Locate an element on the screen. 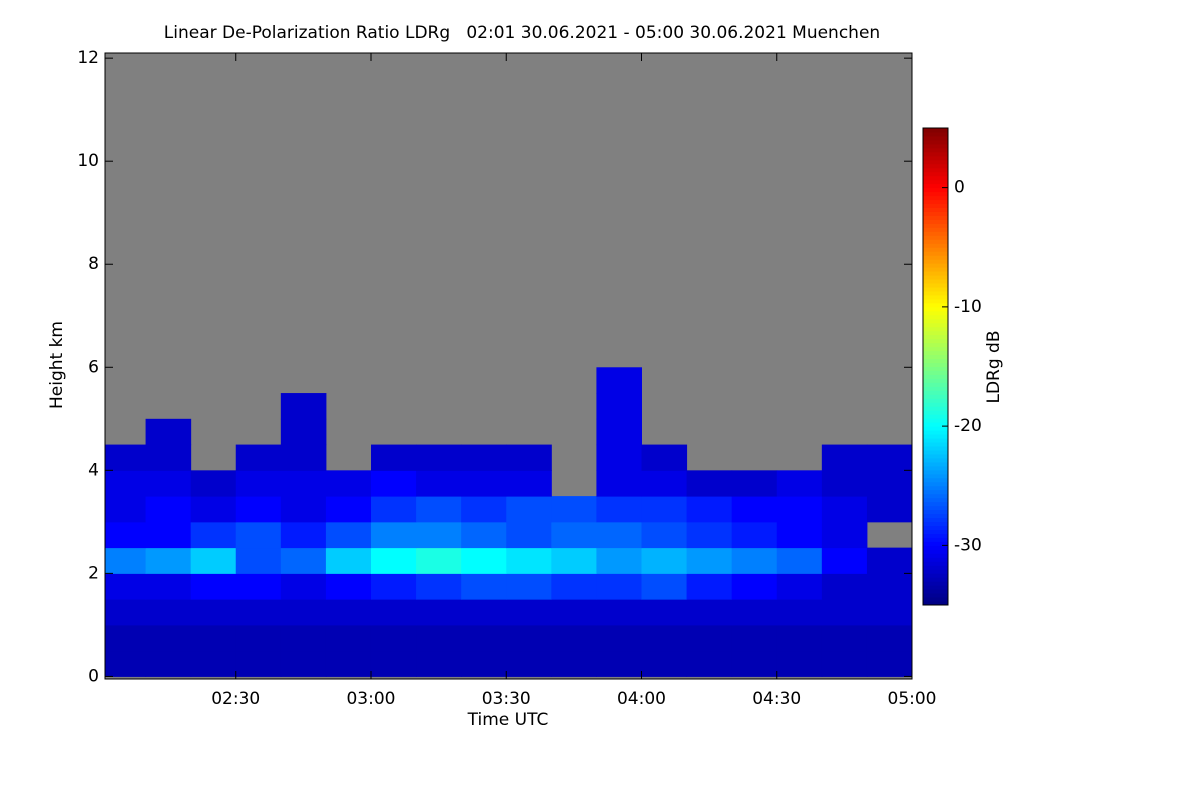 This screenshot has width=1200, height=800. colorbar-label: LDRg dB is located at coordinates (994, 366).